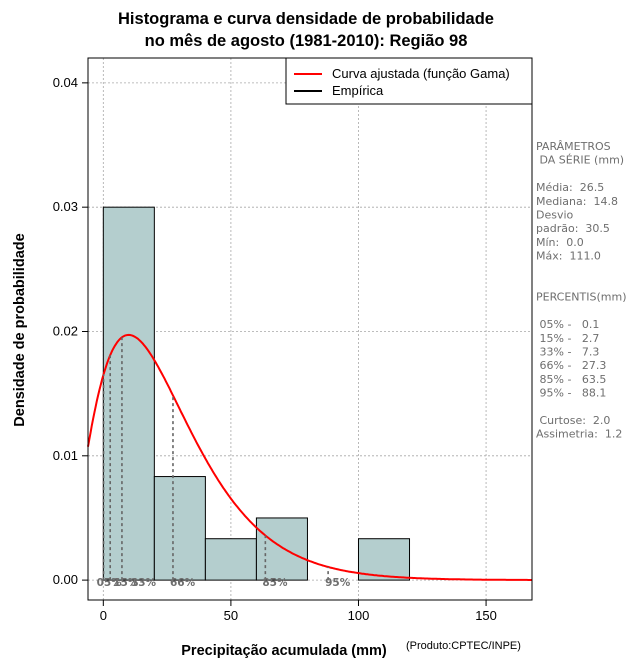 The width and height of the screenshot is (640, 660). What do you see at coordinates (65, 455) in the screenshot?
I see `y-tick-label: 0.01` at bounding box center [65, 455].